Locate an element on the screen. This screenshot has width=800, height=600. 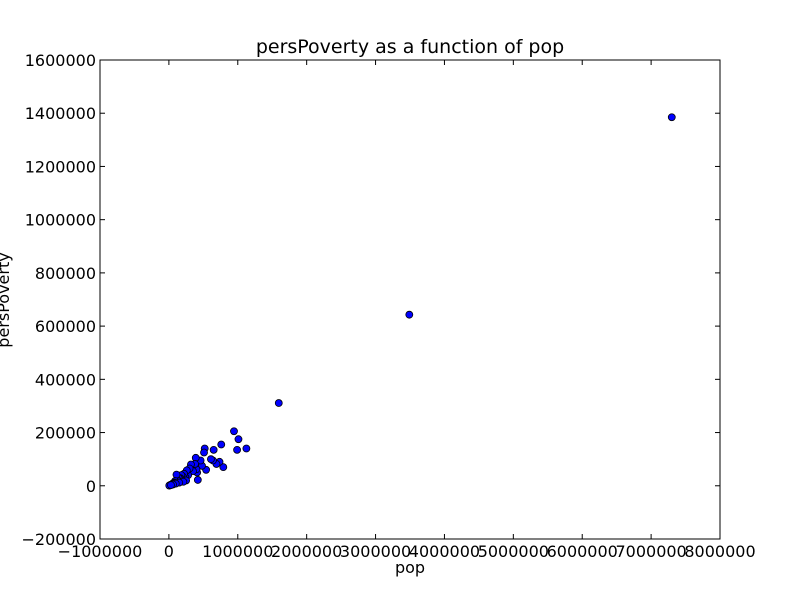
y-tick-label: 1200000 is located at coordinates (60, 166).